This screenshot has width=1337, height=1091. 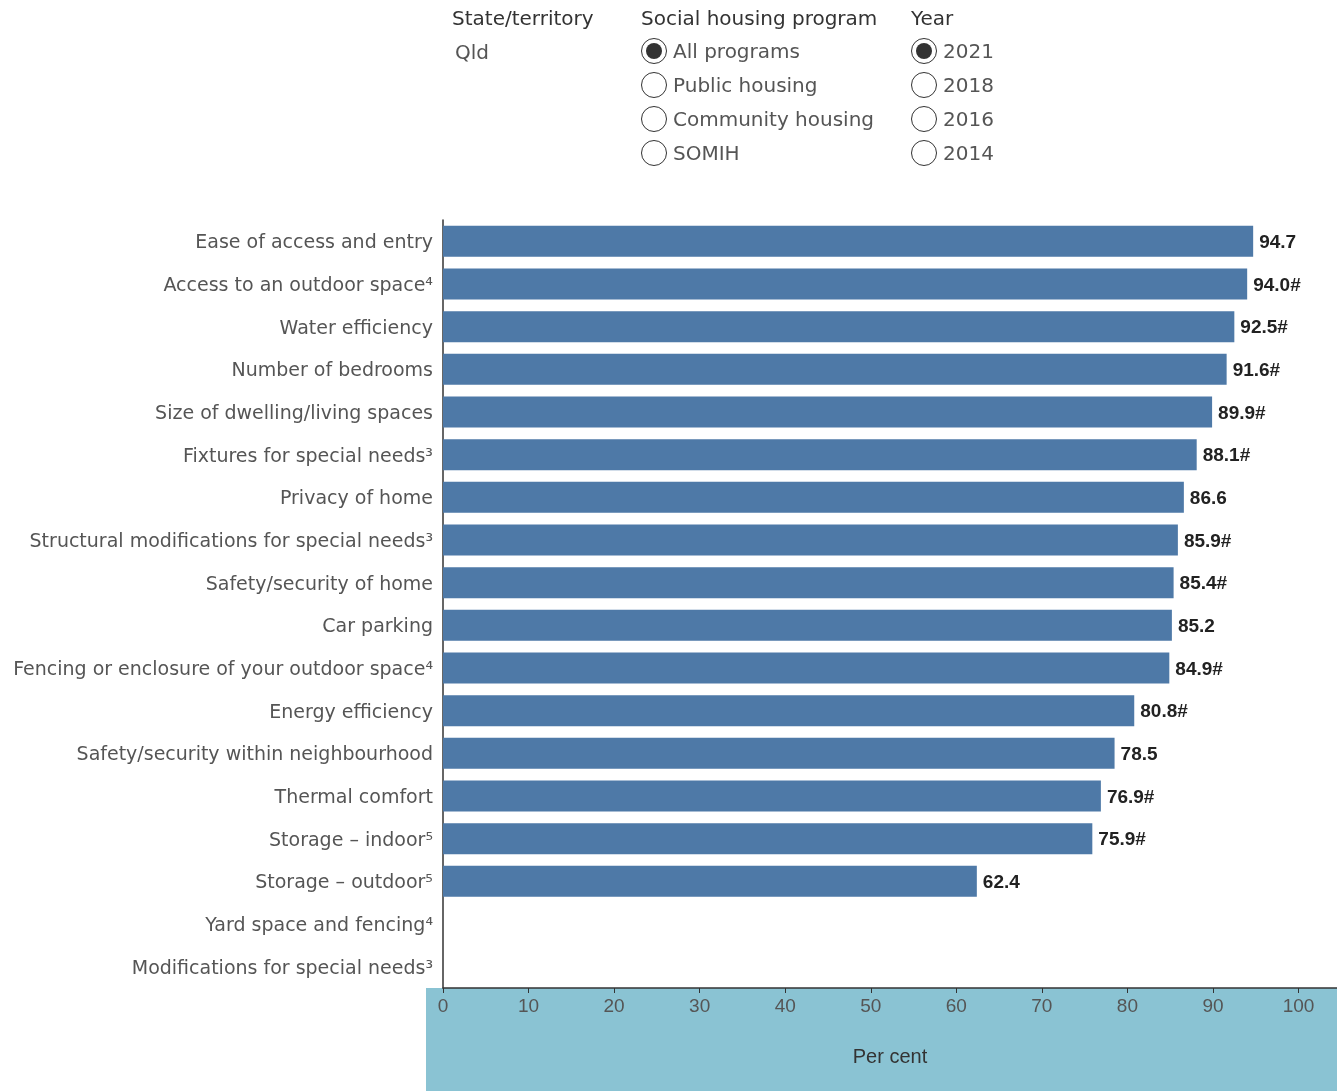 What do you see at coordinates (1277, 284) in the screenshot?
I see `data-label: 94.0#` at bounding box center [1277, 284].